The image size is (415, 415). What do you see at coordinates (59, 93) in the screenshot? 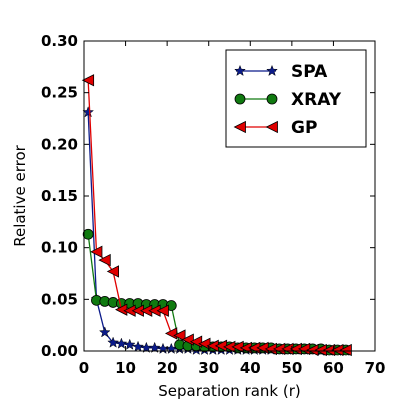
I see `y-tick-label: 0.25` at bounding box center [59, 93].